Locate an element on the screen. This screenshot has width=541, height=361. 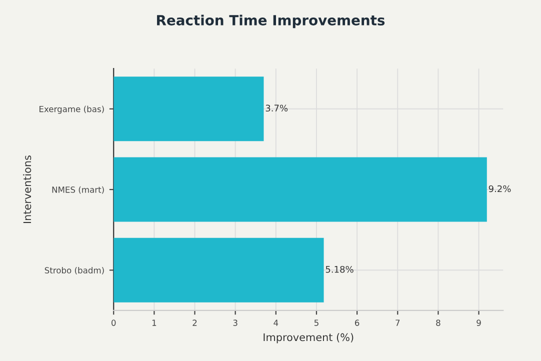
x-tick-label: 1 is located at coordinates (154, 323).